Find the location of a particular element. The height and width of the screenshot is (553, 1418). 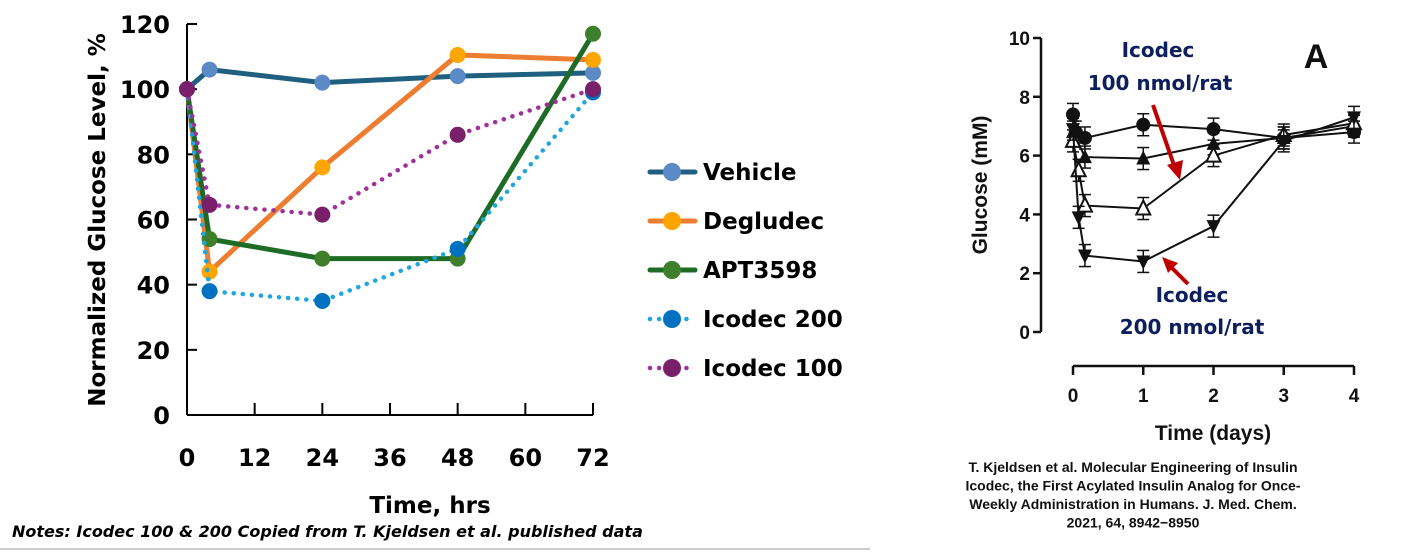

y-tick-label: 20 is located at coordinates (153, 351).